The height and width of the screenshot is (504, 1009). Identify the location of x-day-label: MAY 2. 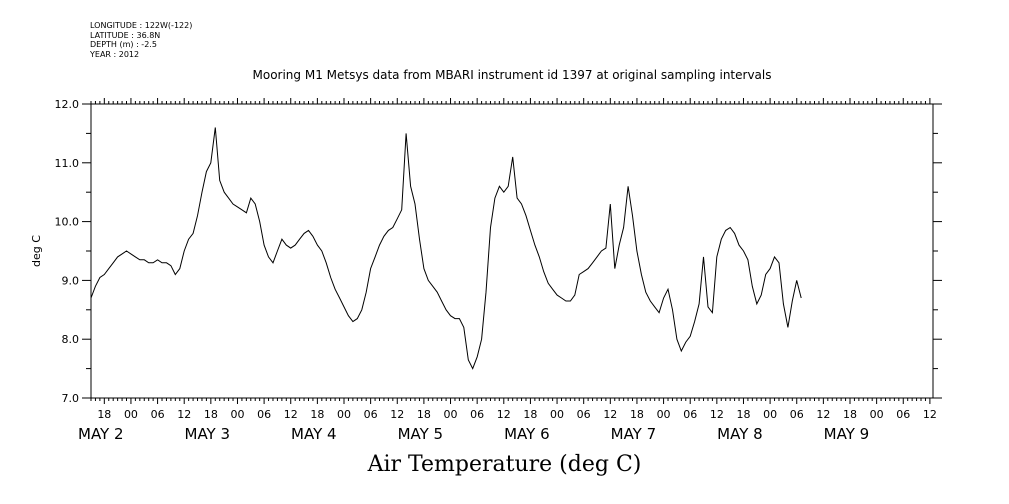
(101, 434).